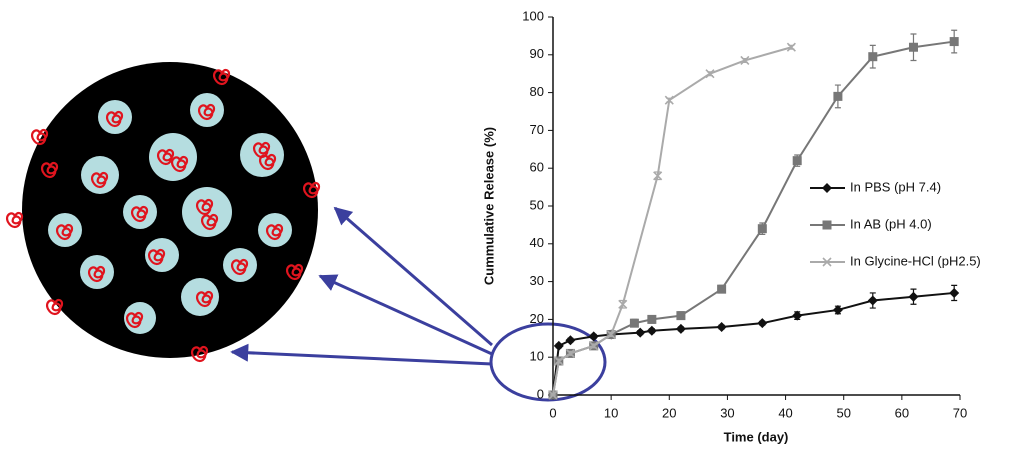 The width and height of the screenshot is (1027, 459). Describe the element at coordinates (488, 206) in the screenshot. I see `y-axis-title: Cummulative Release (%)` at that location.